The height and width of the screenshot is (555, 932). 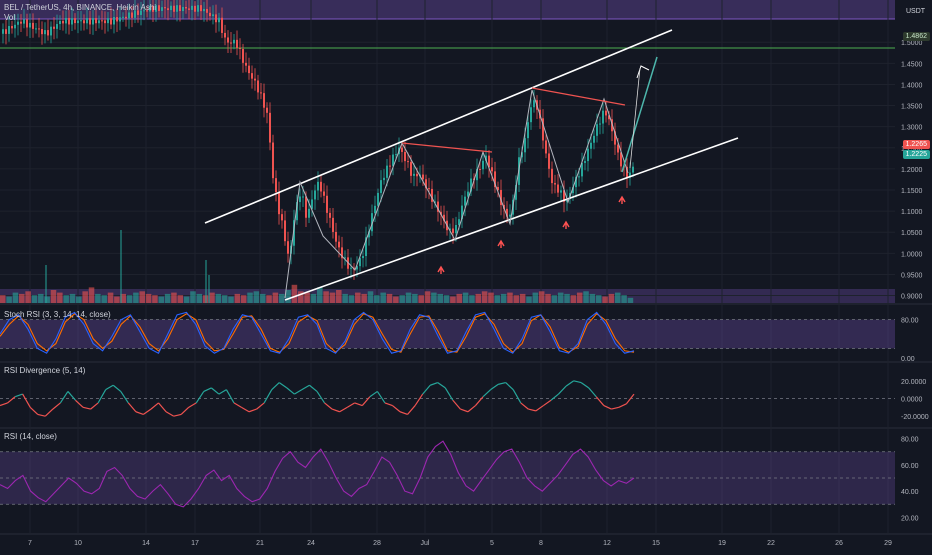 What do you see at coordinates (910, 492) in the screenshot?
I see `rsi-tick-label: 40.00` at bounding box center [910, 492].